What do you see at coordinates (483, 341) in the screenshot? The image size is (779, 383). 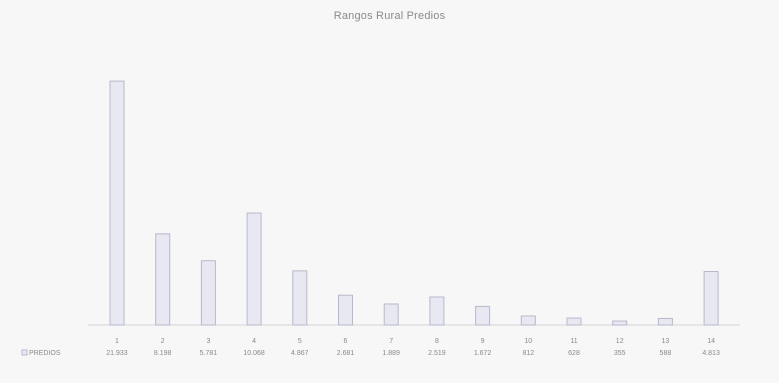 I see `category-label-9: 9` at bounding box center [483, 341].